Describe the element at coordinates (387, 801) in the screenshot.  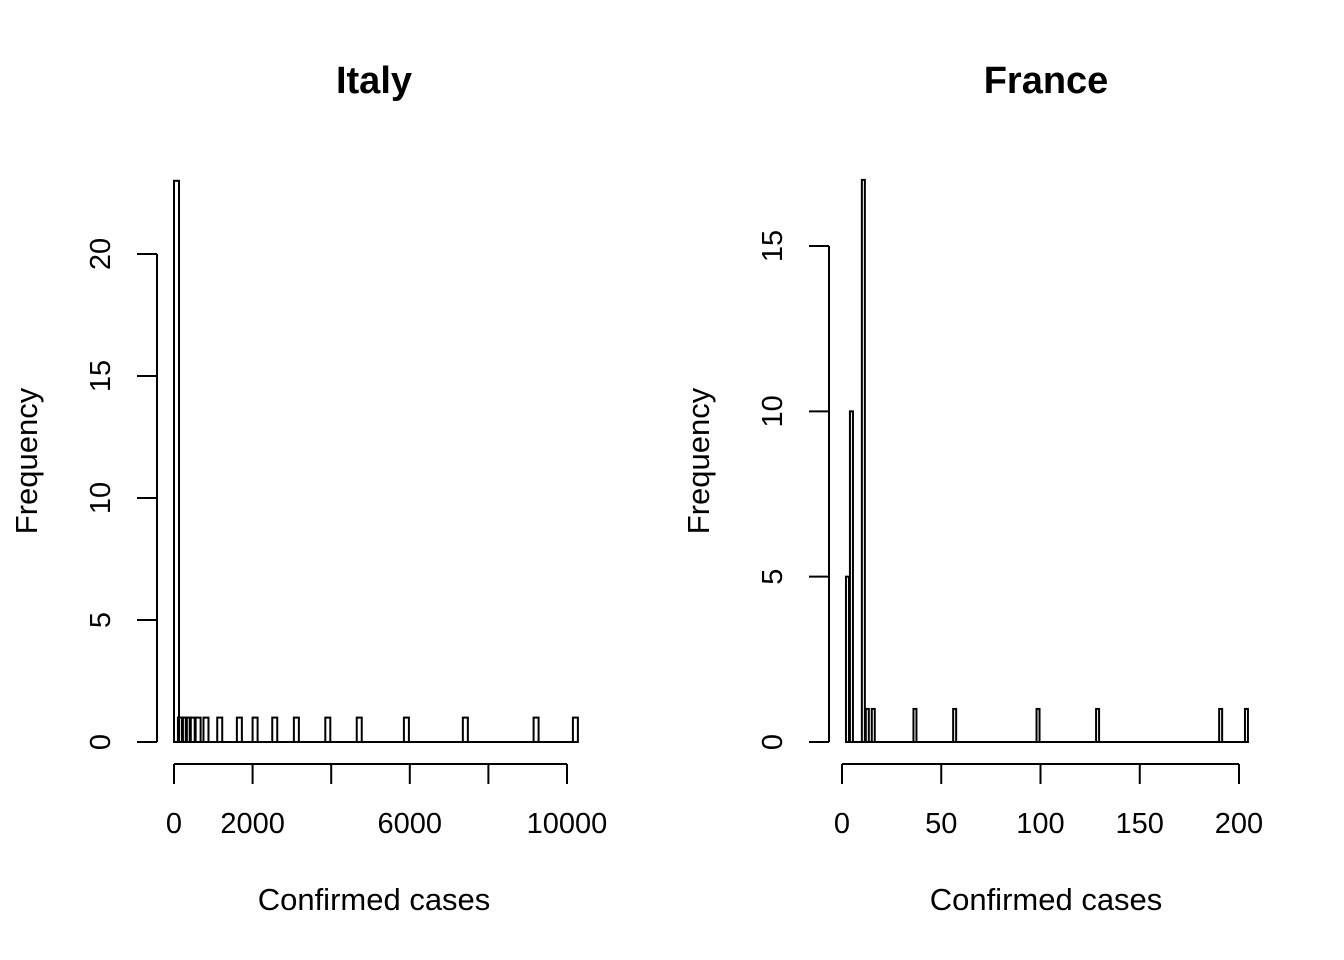
I see `x-axis: 0 2000 6000 10000` at that location.